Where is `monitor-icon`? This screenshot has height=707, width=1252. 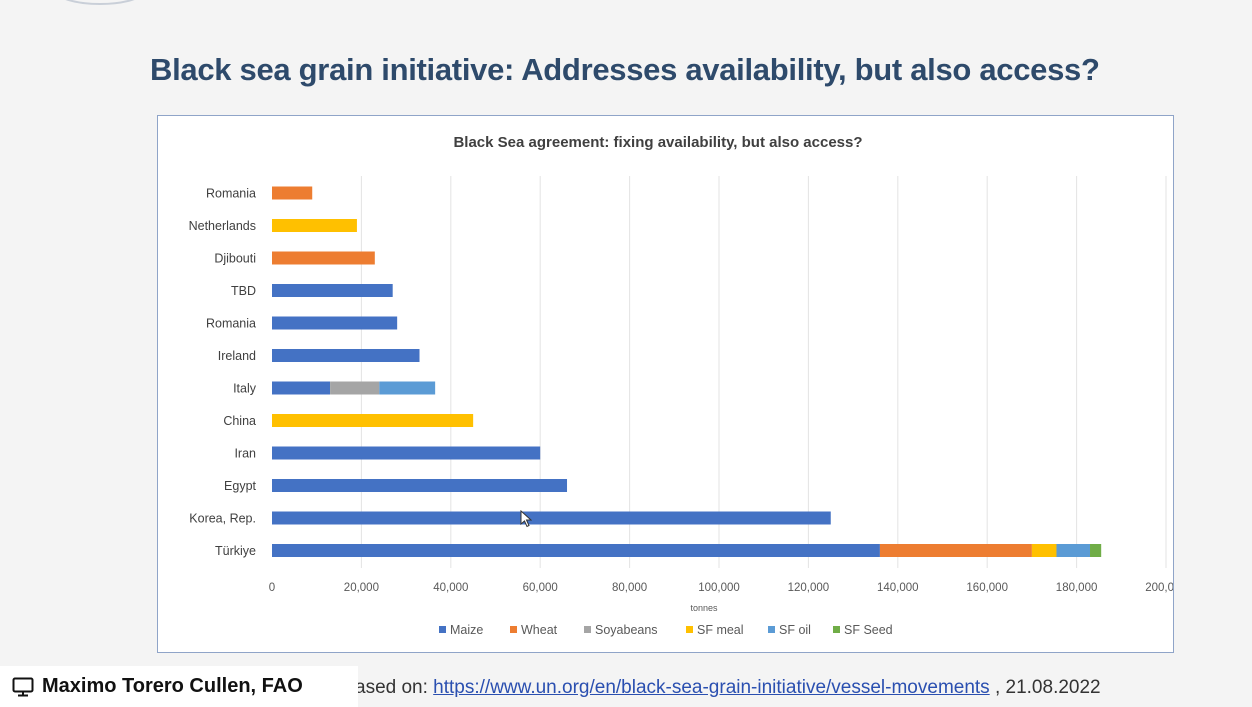
monitor-icon is located at coordinates (23, 686).